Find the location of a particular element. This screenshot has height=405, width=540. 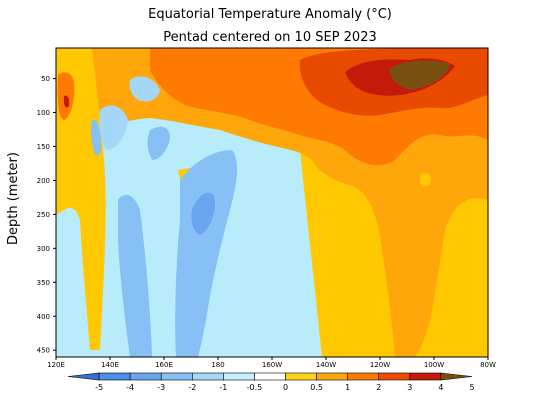

y-tick-label: 450 is located at coordinates (43, 351).